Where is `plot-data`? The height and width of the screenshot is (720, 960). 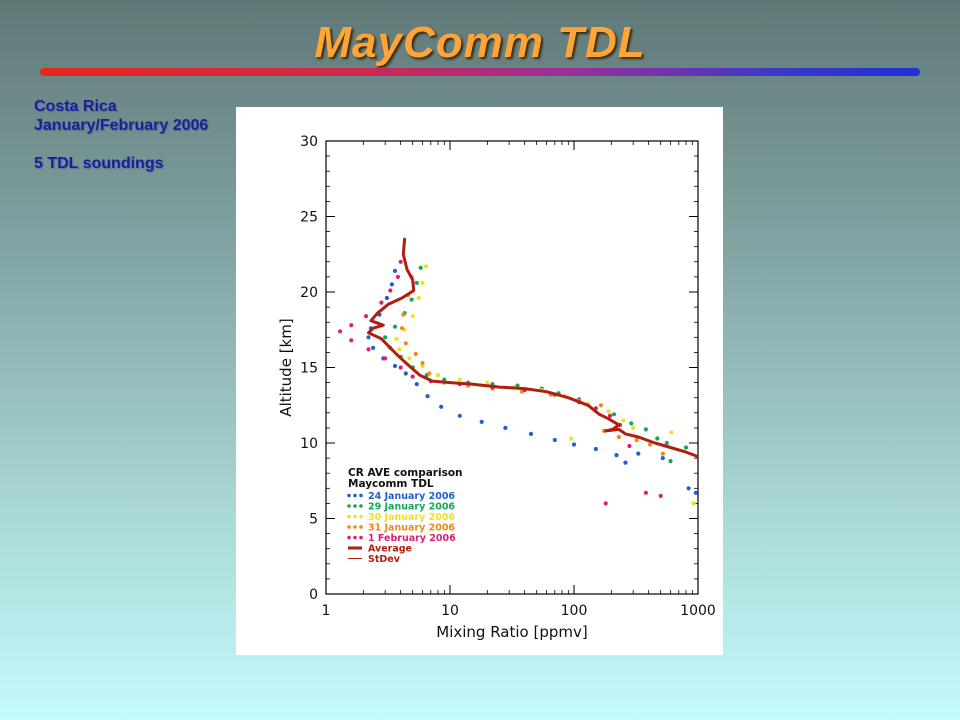
plot-data is located at coordinates (518, 371).